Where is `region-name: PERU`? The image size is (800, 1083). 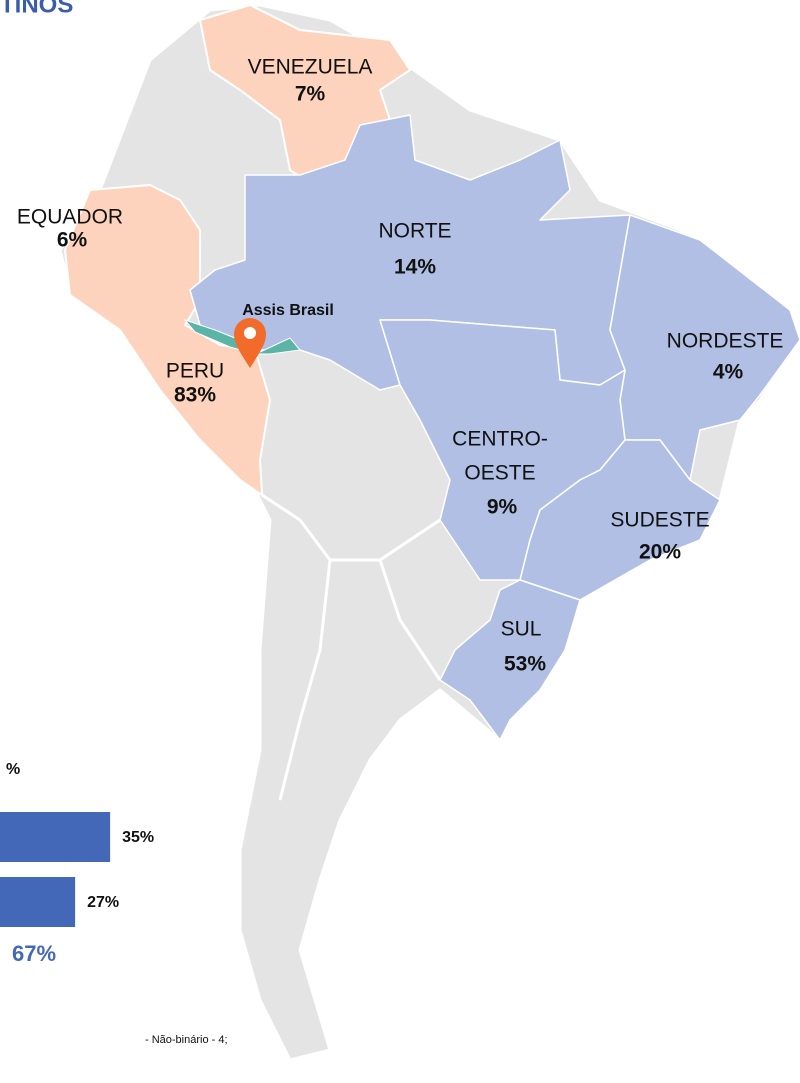
region-name: PERU is located at coordinates (195, 371).